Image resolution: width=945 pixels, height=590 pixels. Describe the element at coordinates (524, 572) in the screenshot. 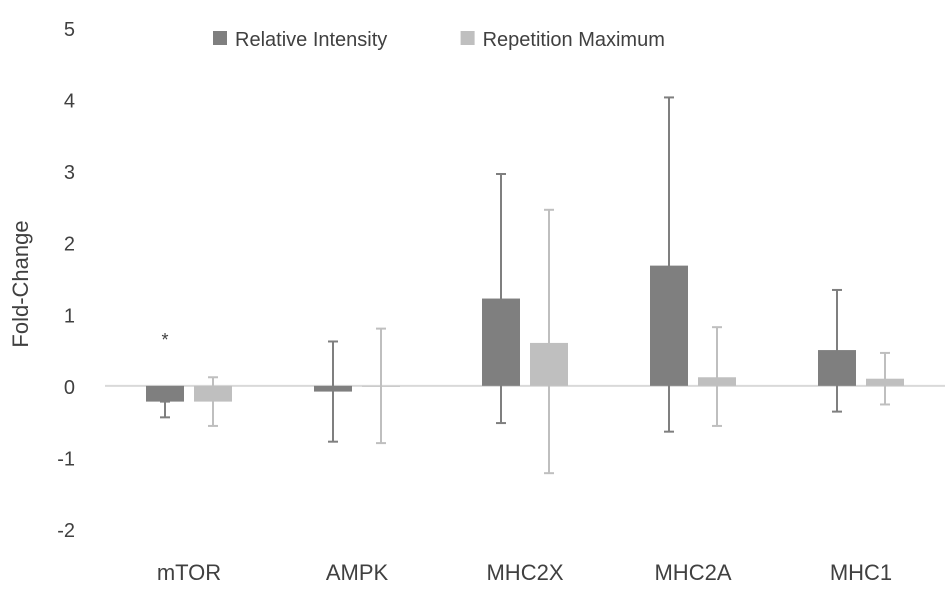

I see `x-tick-label: MHC2X` at that location.